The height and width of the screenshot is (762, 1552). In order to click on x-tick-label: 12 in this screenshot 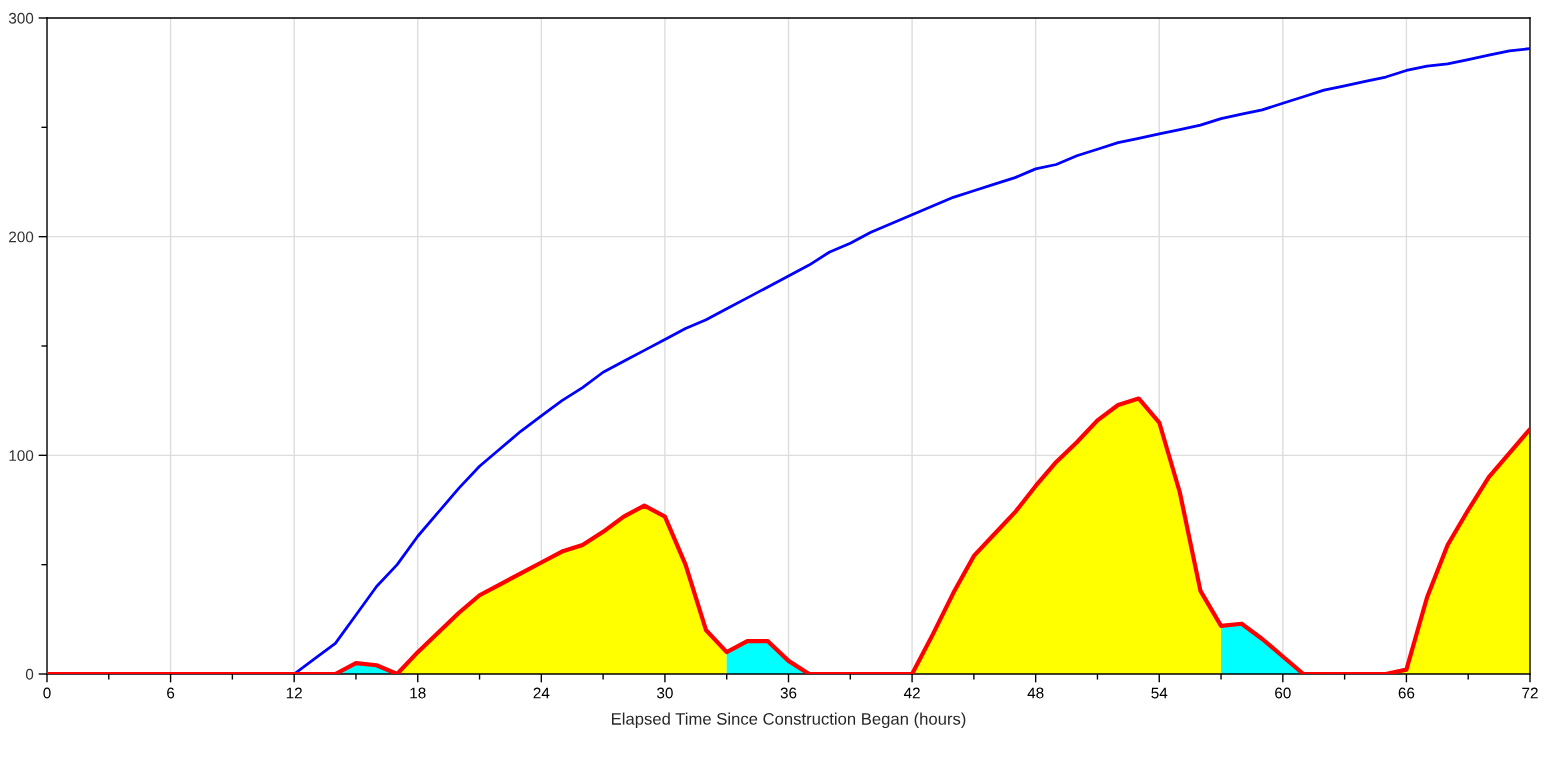, I will do `click(294, 693)`.